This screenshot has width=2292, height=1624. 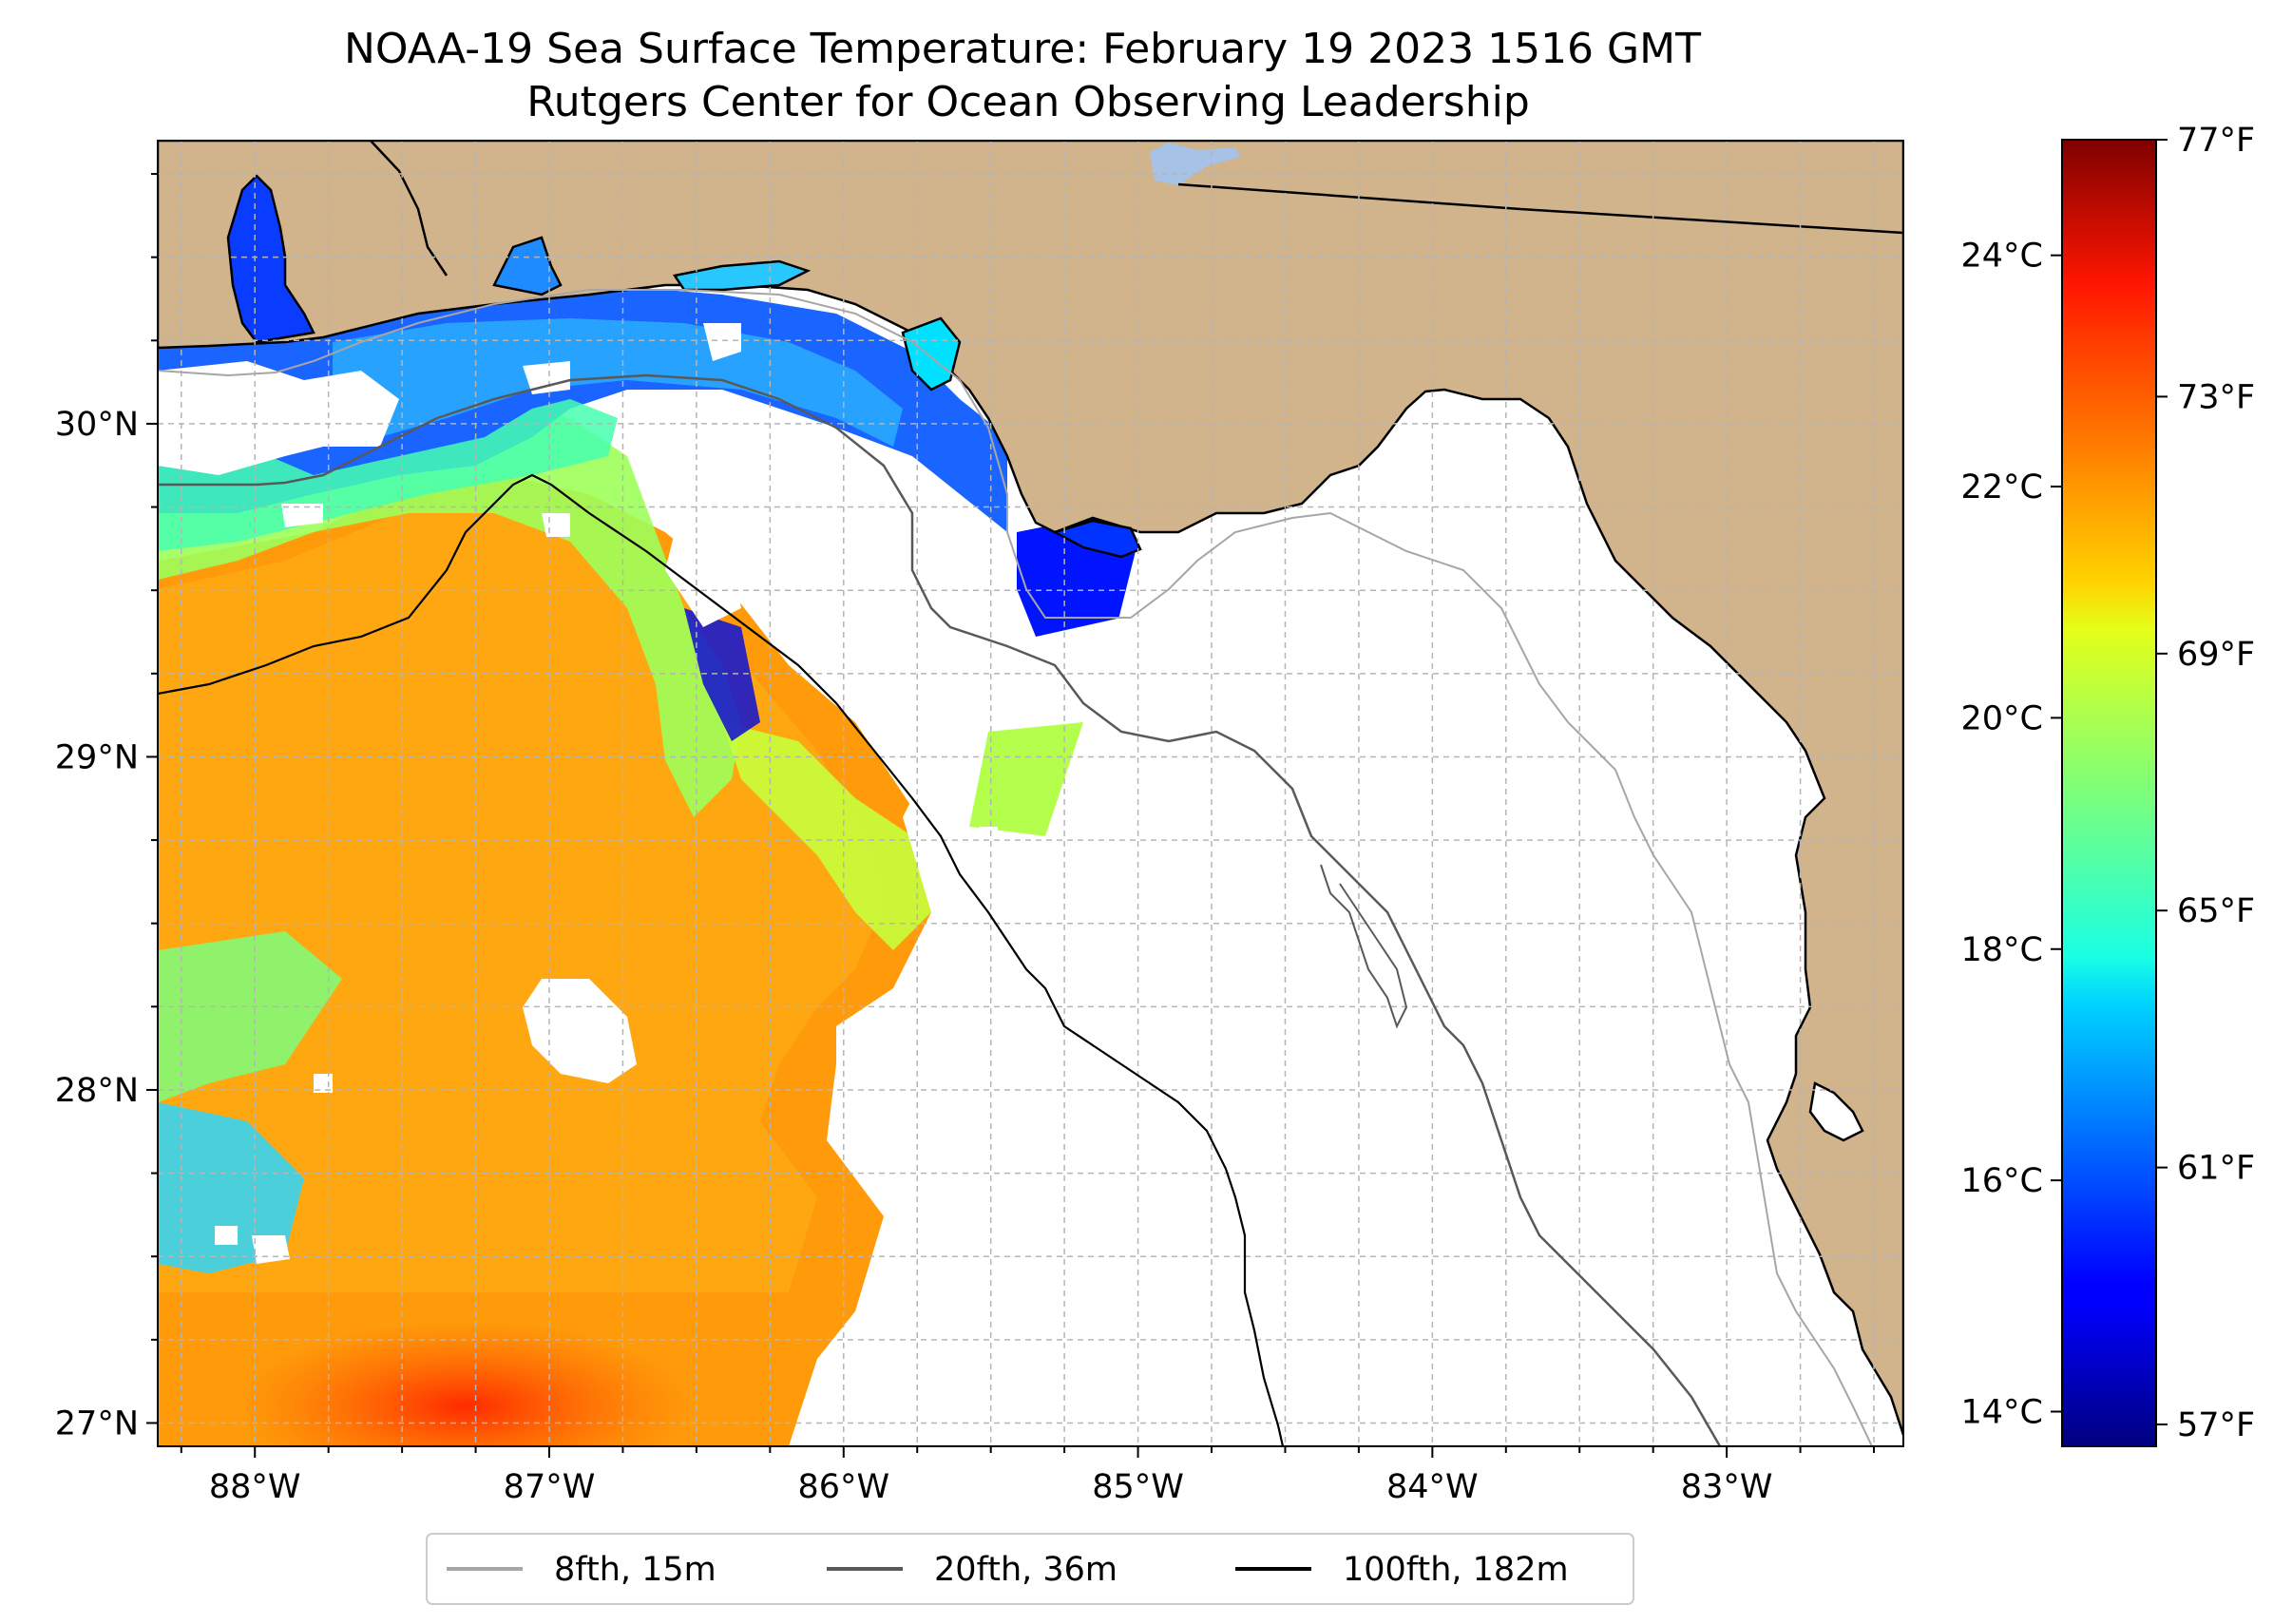 I want to click on legend-label: 8fth, 15m, so click(x=635, y=1570).